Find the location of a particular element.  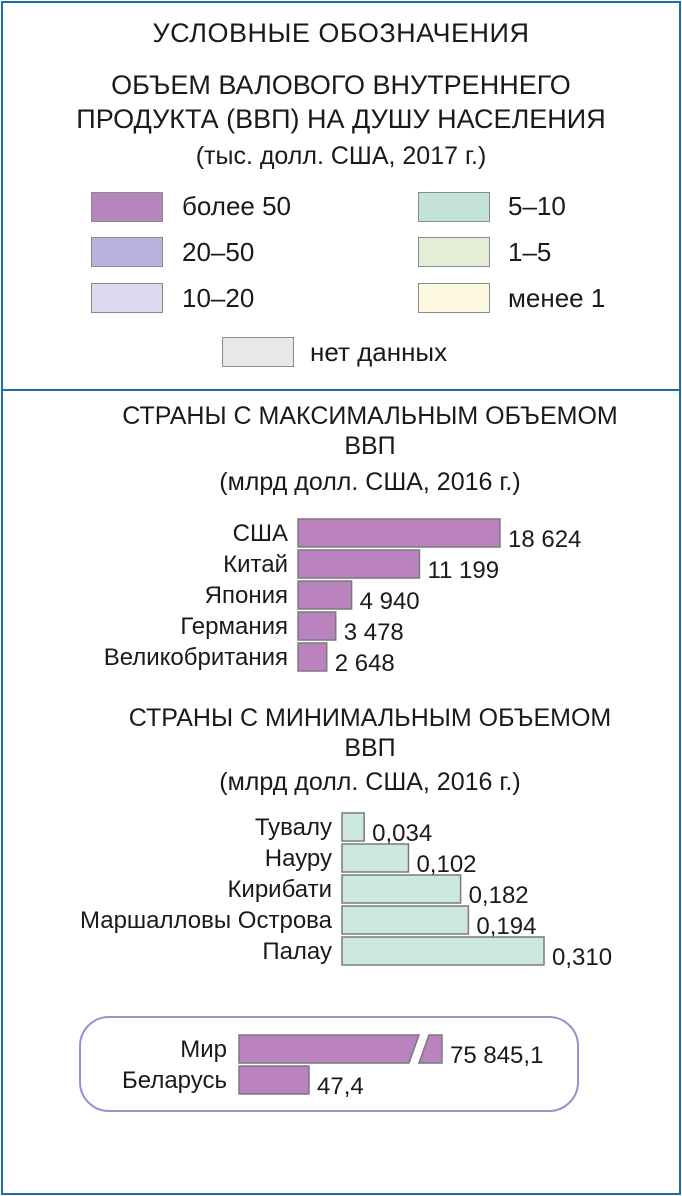

legend-label-under-1: менее 1 is located at coordinates (557, 298).